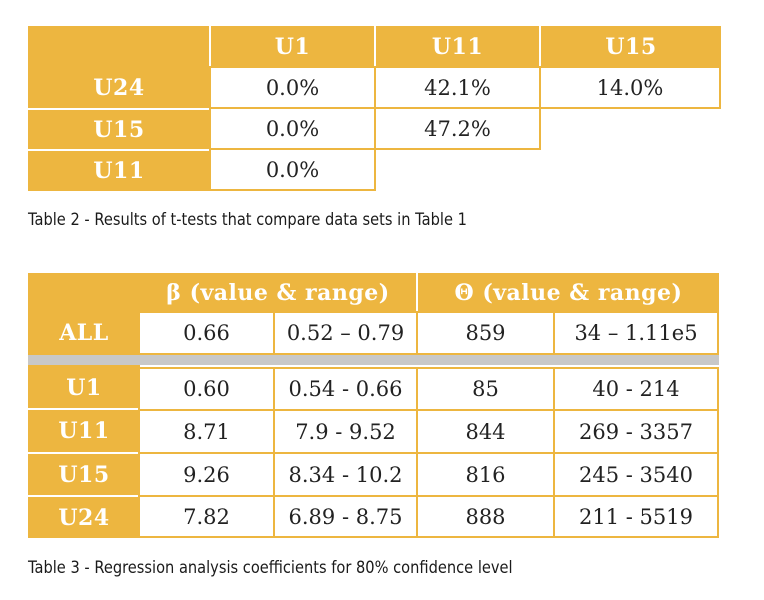  Describe the element at coordinates (636, 431) in the screenshot. I see `table3-cell: 269 - 3357` at that location.